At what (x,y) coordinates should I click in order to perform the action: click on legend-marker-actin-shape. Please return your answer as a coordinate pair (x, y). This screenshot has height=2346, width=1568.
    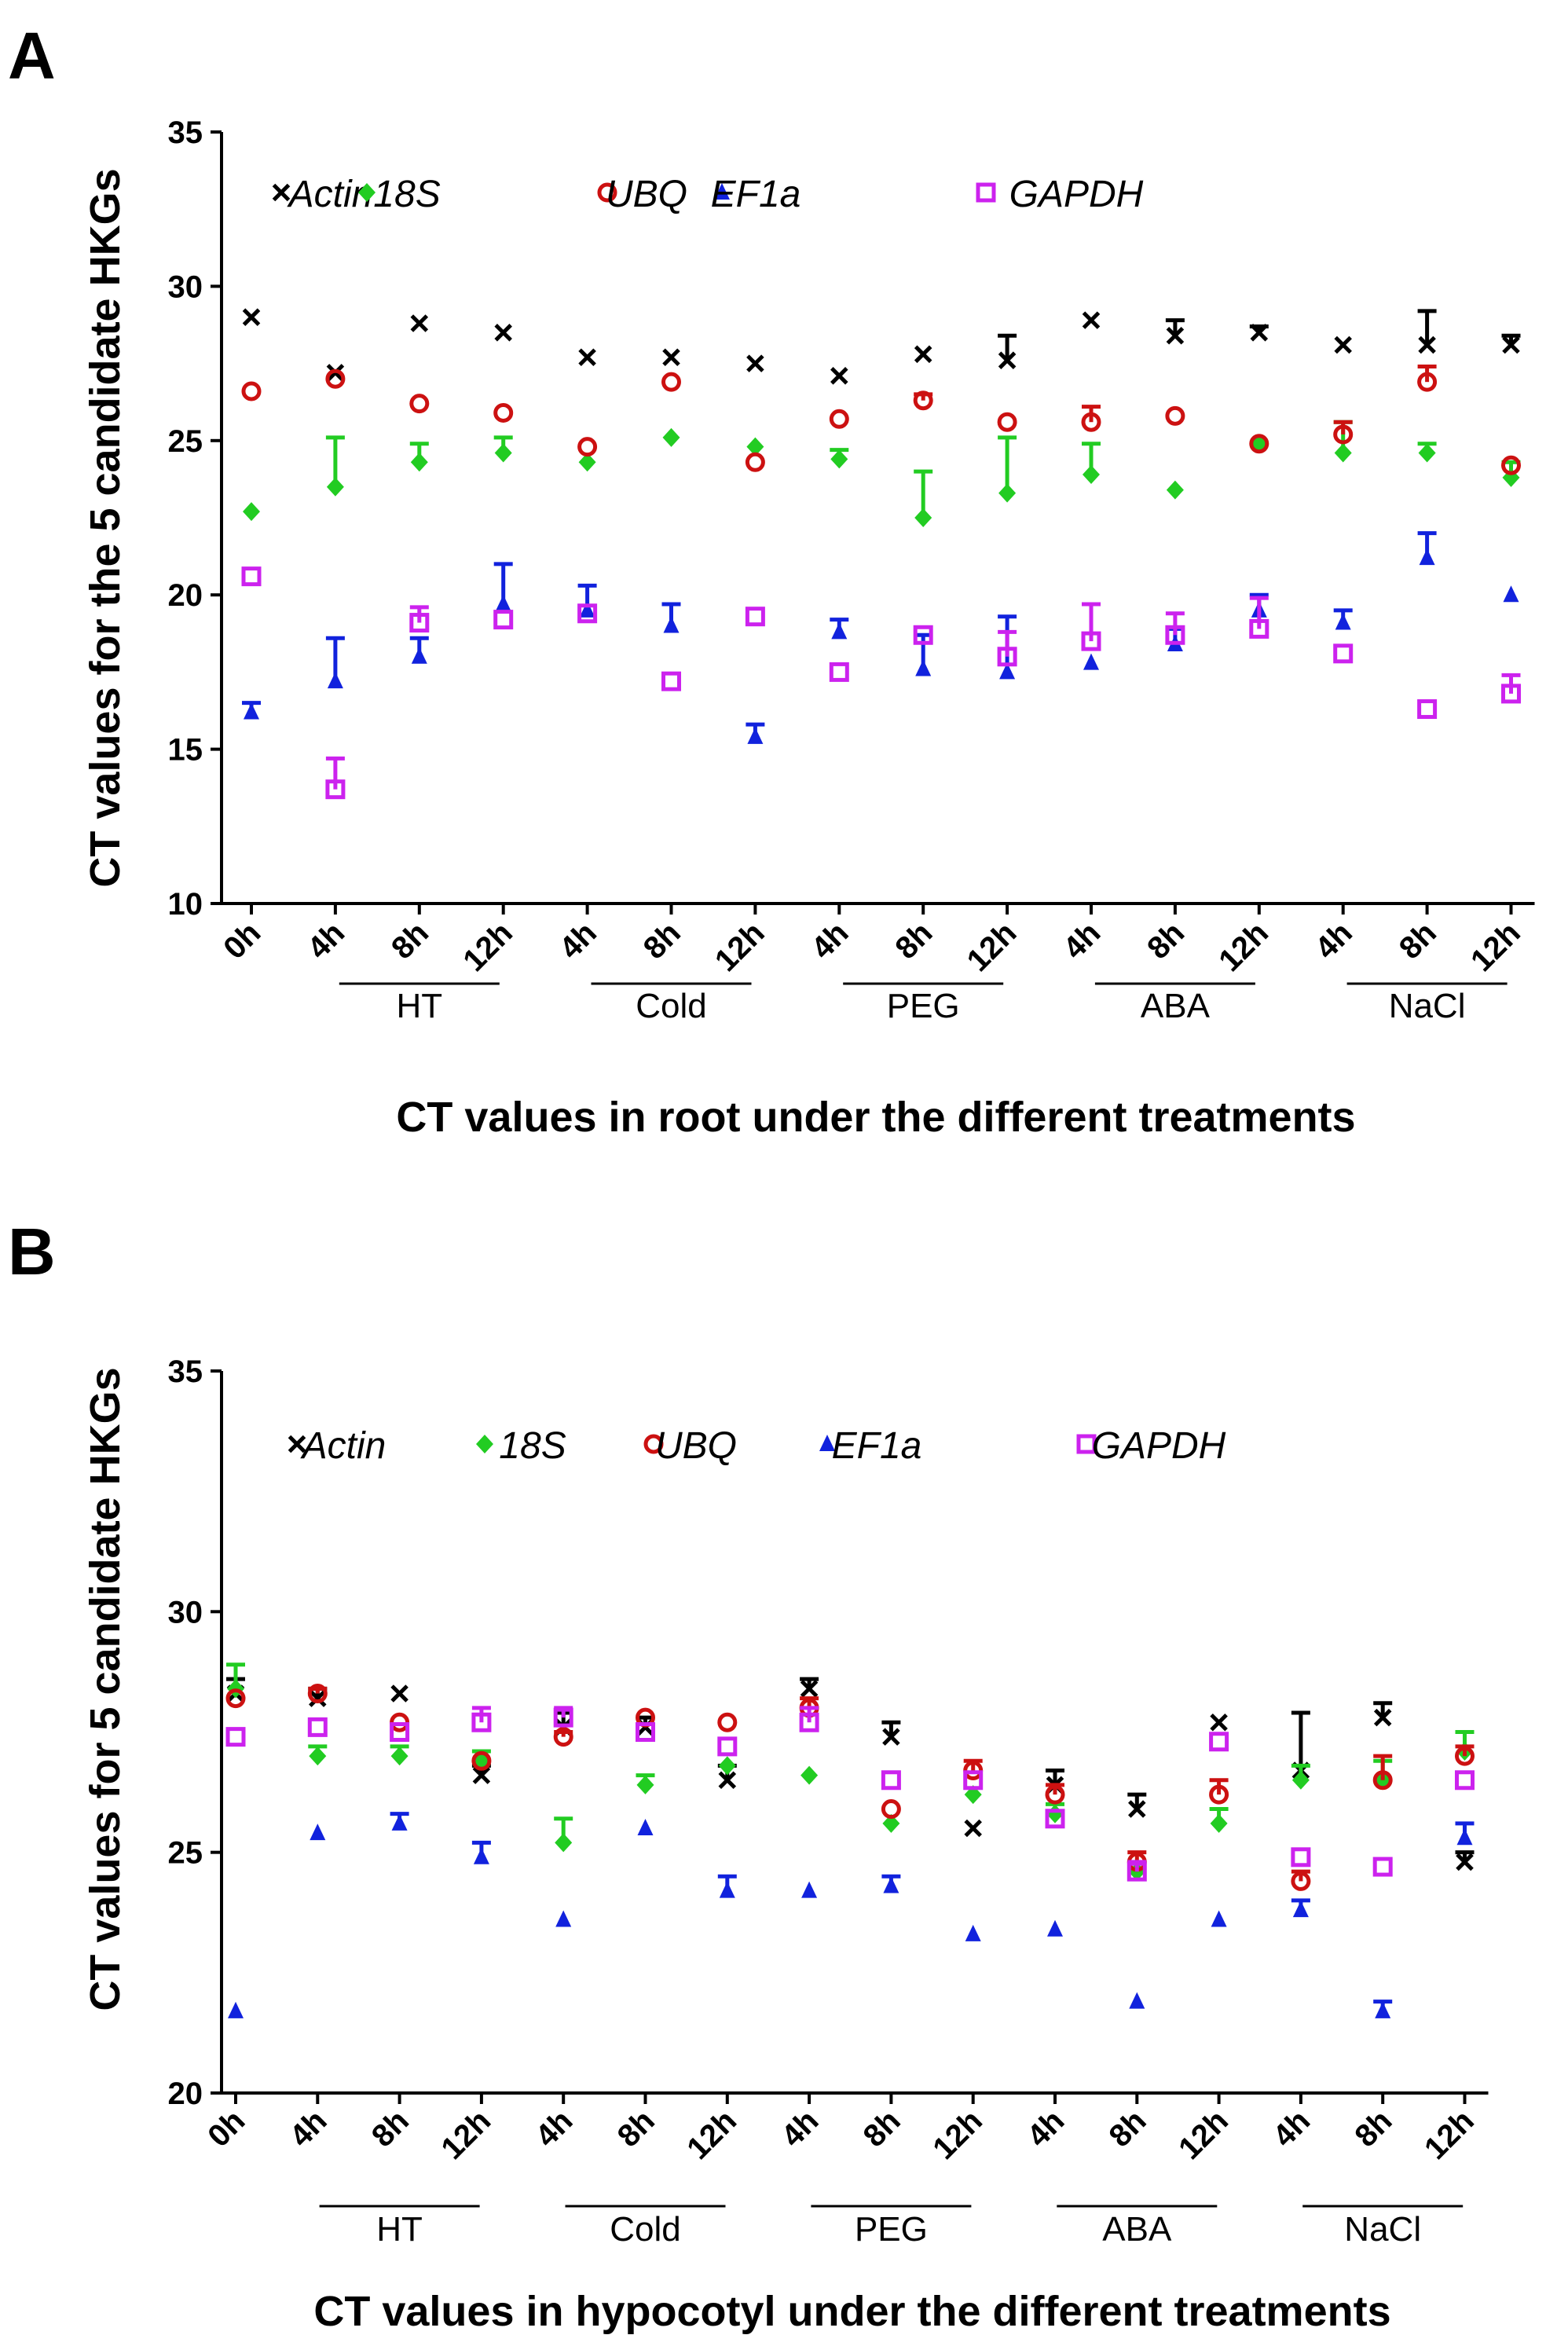
    Looking at the image, I should click on (297, 1444).